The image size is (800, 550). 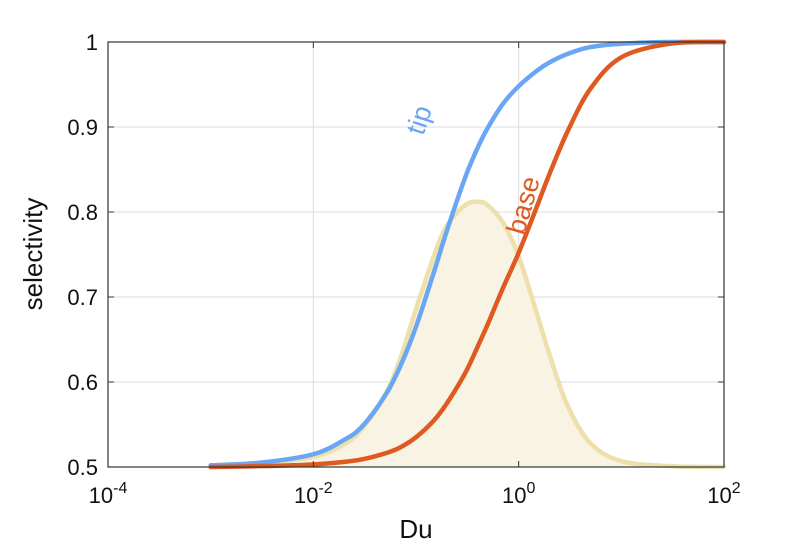 What do you see at coordinates (313, 494) in the screenshot?
I see `x-tick-label: 10⁻²` at bounding box center [313, 494].